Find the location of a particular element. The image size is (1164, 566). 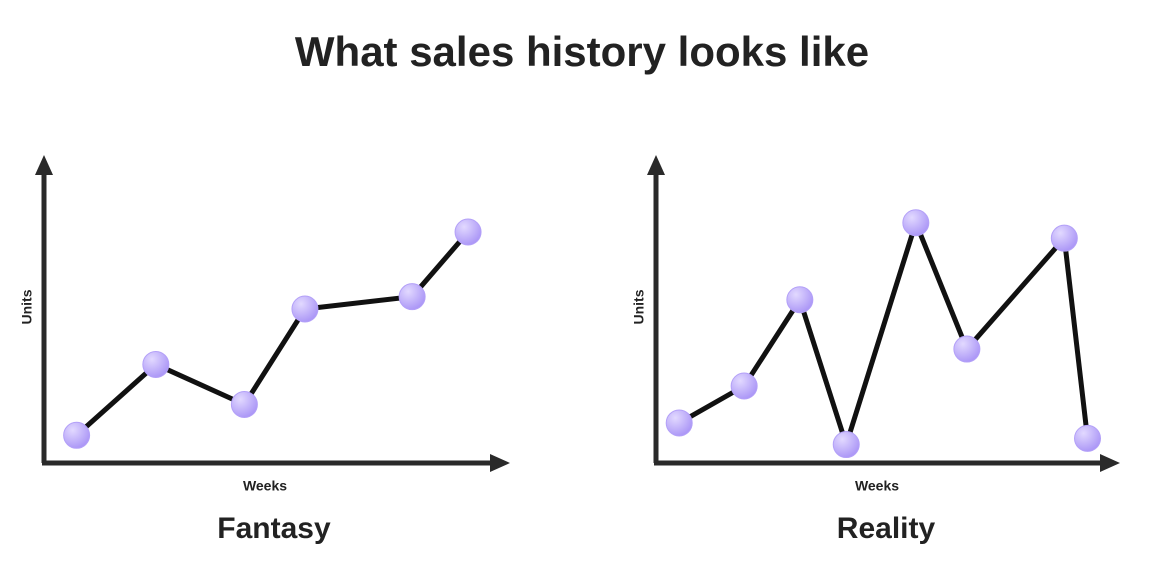

chart-title: Reality is located at coordinates (886, 528).